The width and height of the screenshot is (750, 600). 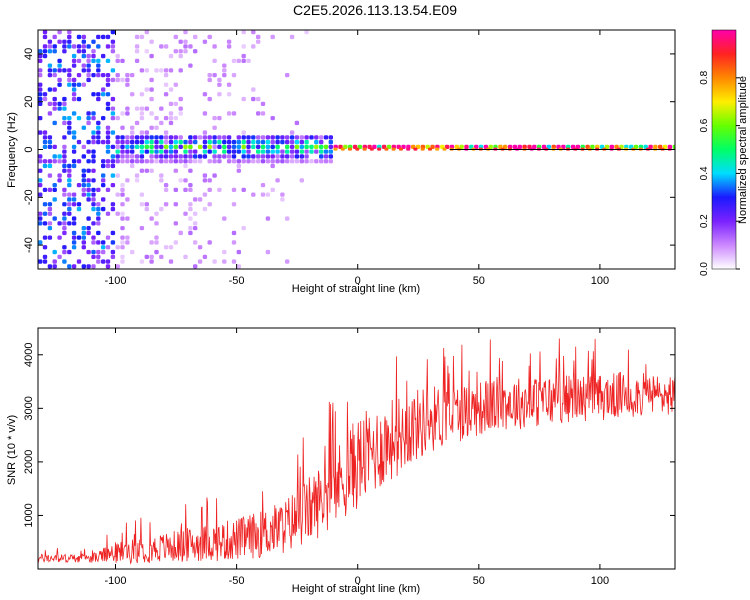 I want to click on spectrogram-y-tick-label: -40, so click(x=29, y=245).